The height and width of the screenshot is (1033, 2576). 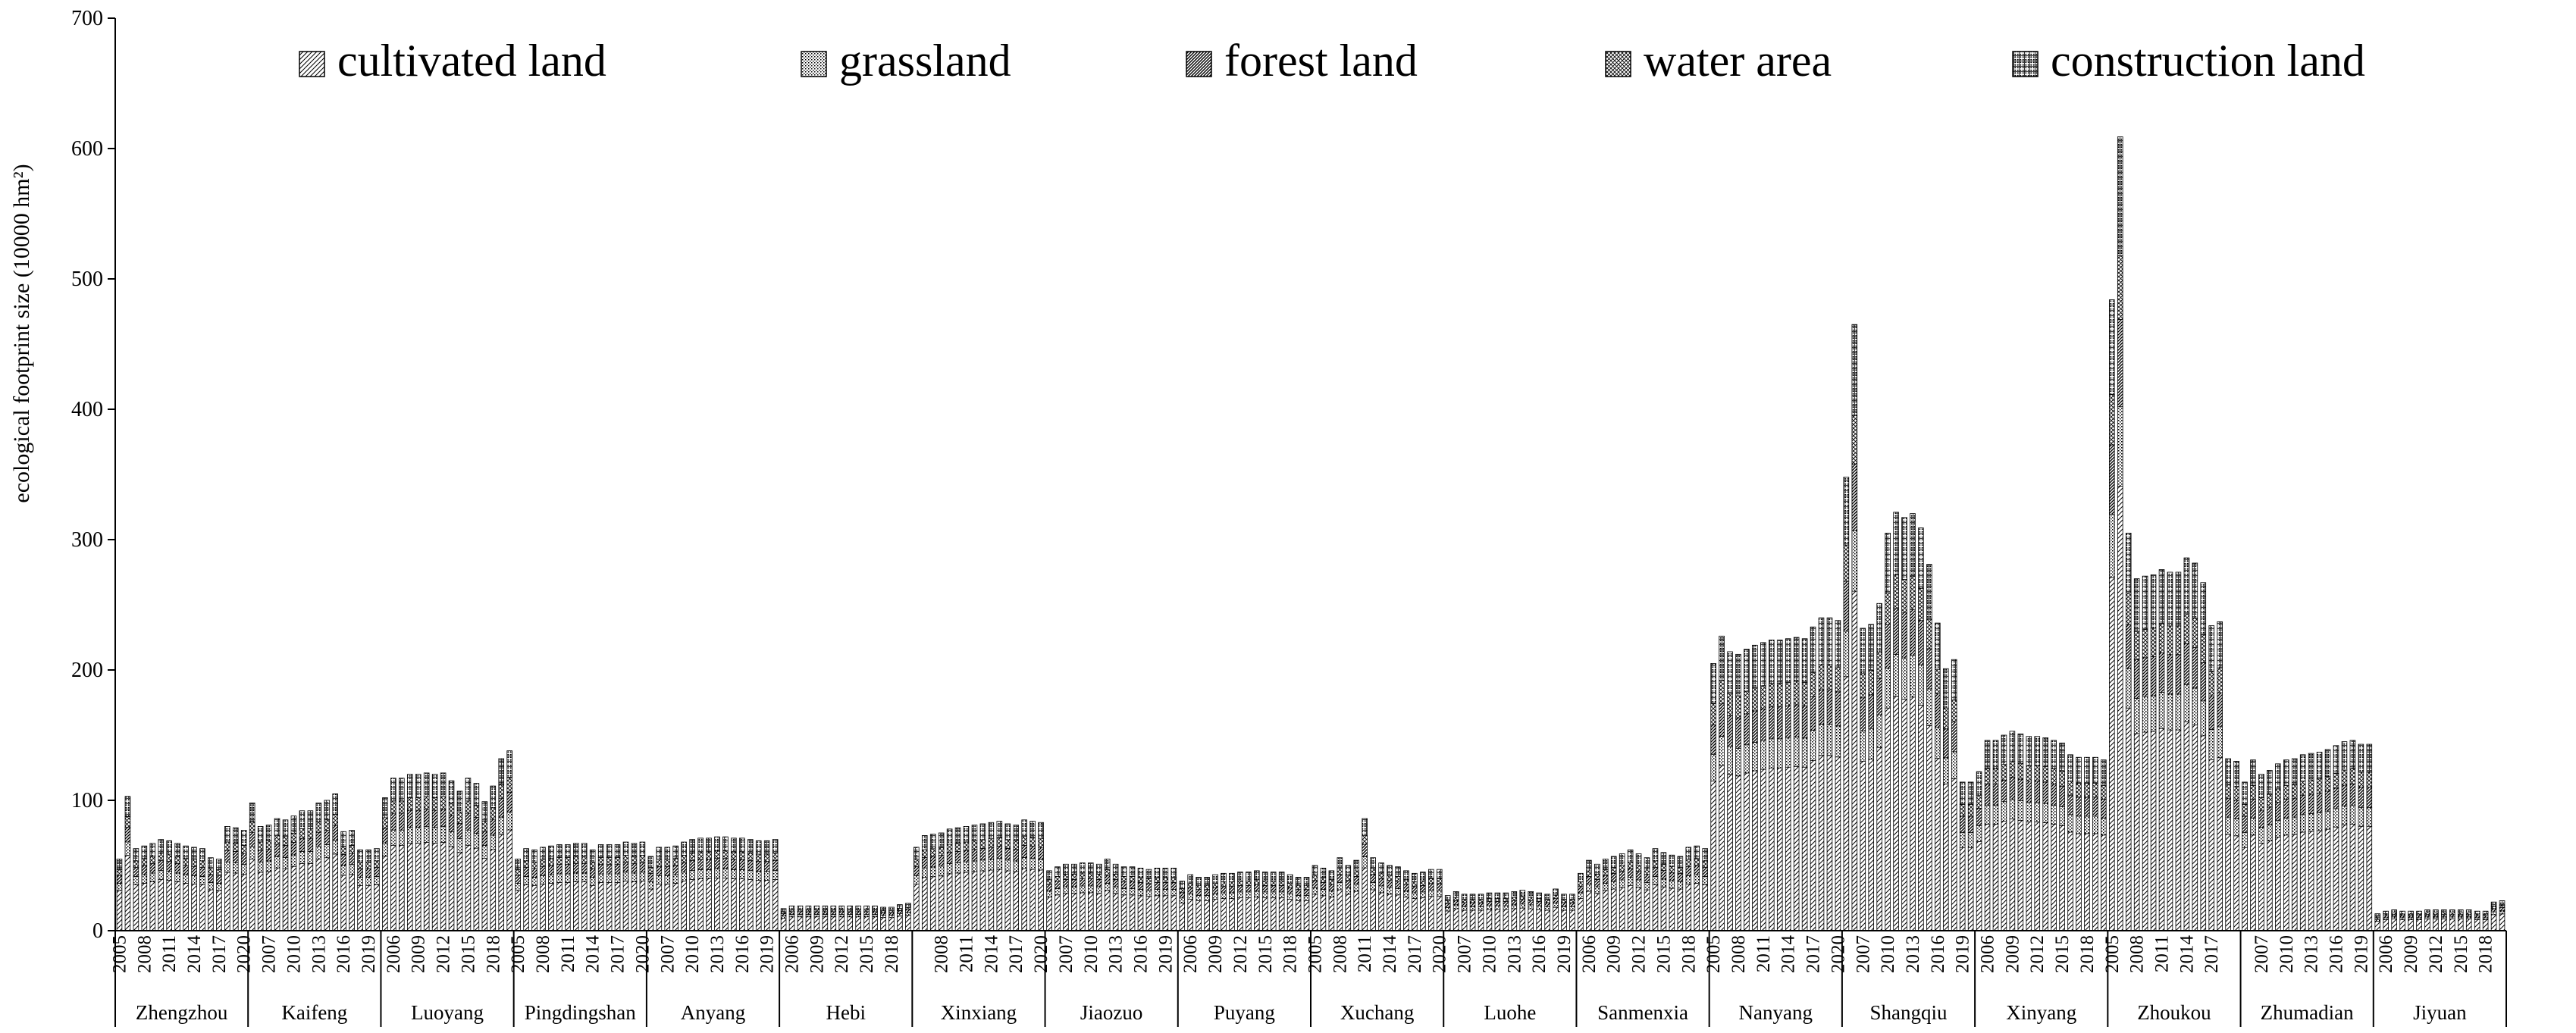 I want to click on x-year-label: 2018, so click(x=1290, y=954).